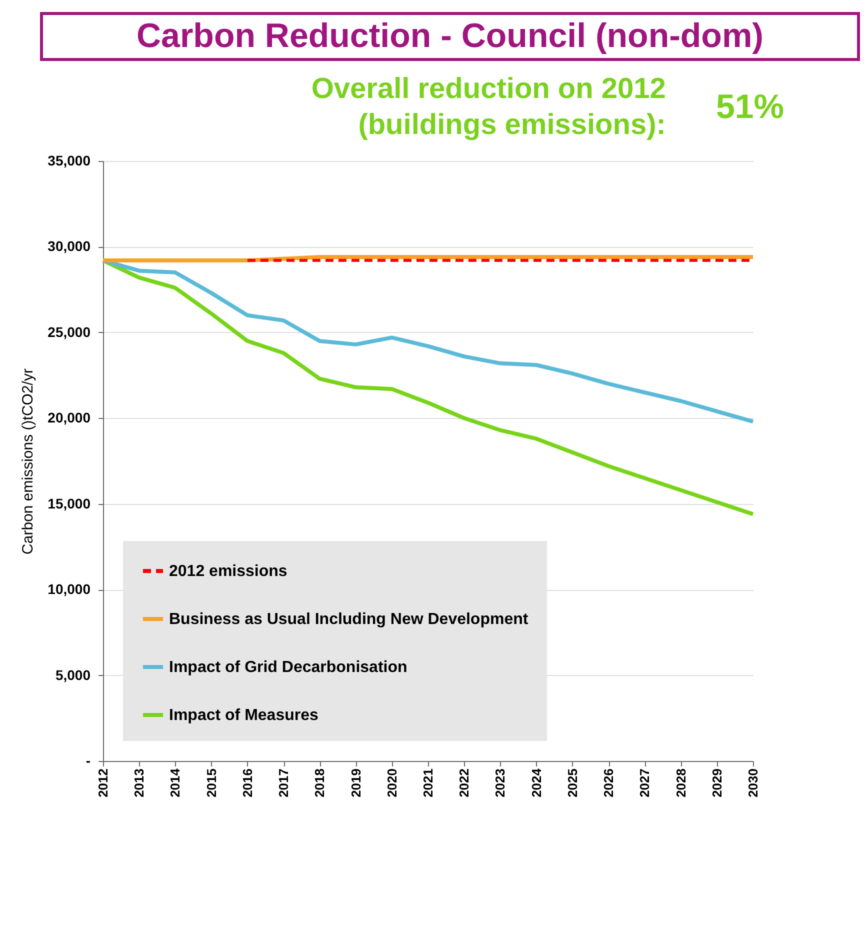 The width and height of the screenshot is (864, 926). I want to click on x-tick-label: 2020, so click(392, 782).